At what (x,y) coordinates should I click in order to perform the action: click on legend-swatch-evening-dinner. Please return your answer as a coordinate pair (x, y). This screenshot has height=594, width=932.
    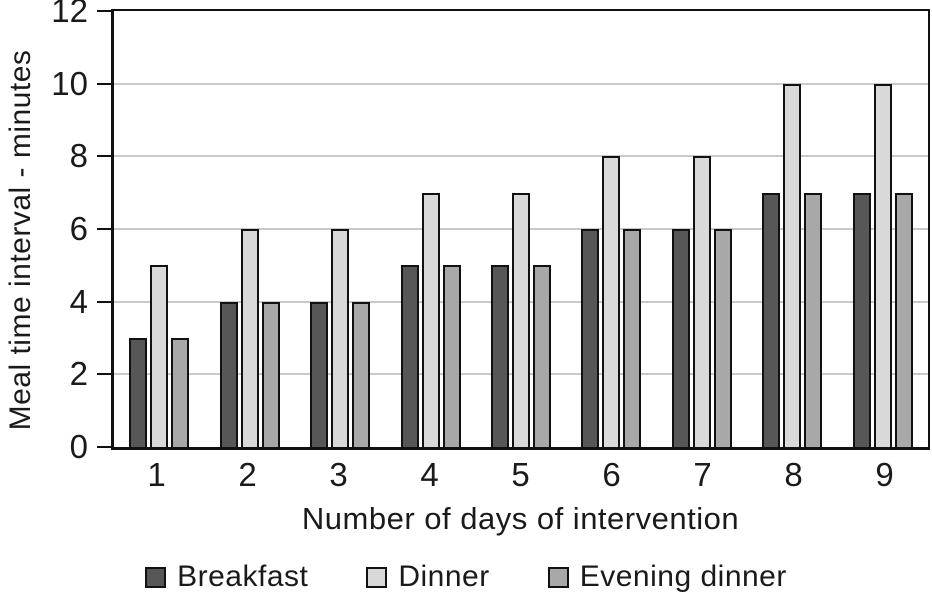
    Looking at the image, I should click on (558, 577).